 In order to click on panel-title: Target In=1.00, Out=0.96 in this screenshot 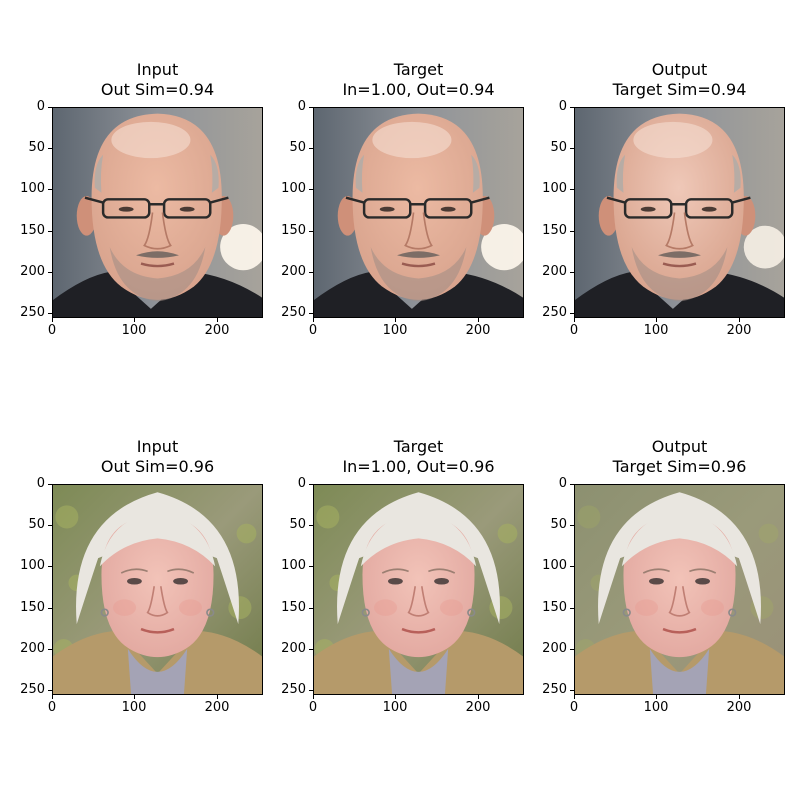, I will do `click(419, 457)`.